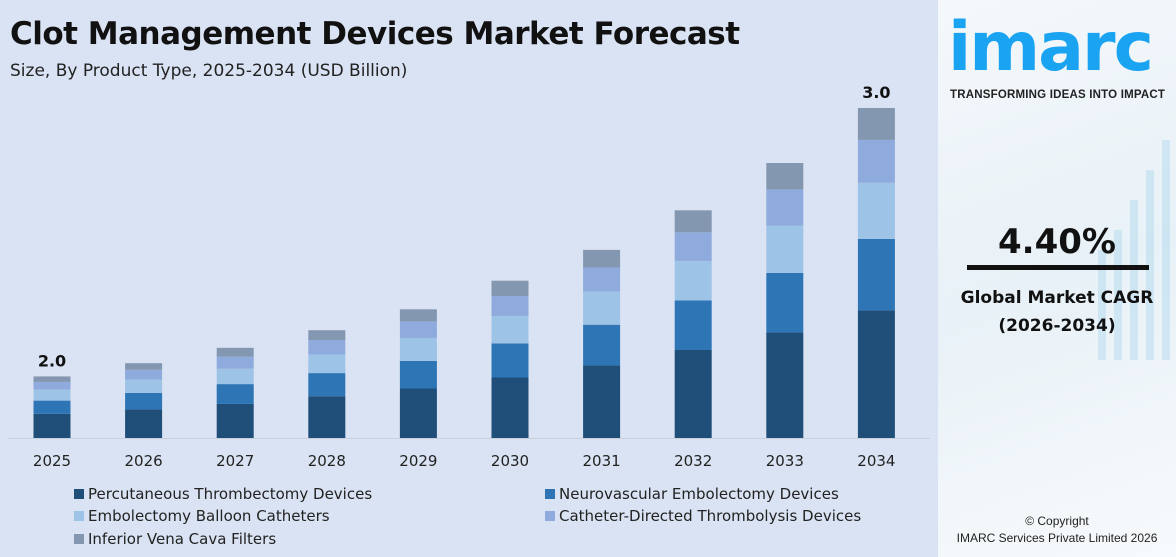 The image size is (1176, 557). I want to click on legend-item: Neurovascular Embolectomy Devices, so click(692, 494).